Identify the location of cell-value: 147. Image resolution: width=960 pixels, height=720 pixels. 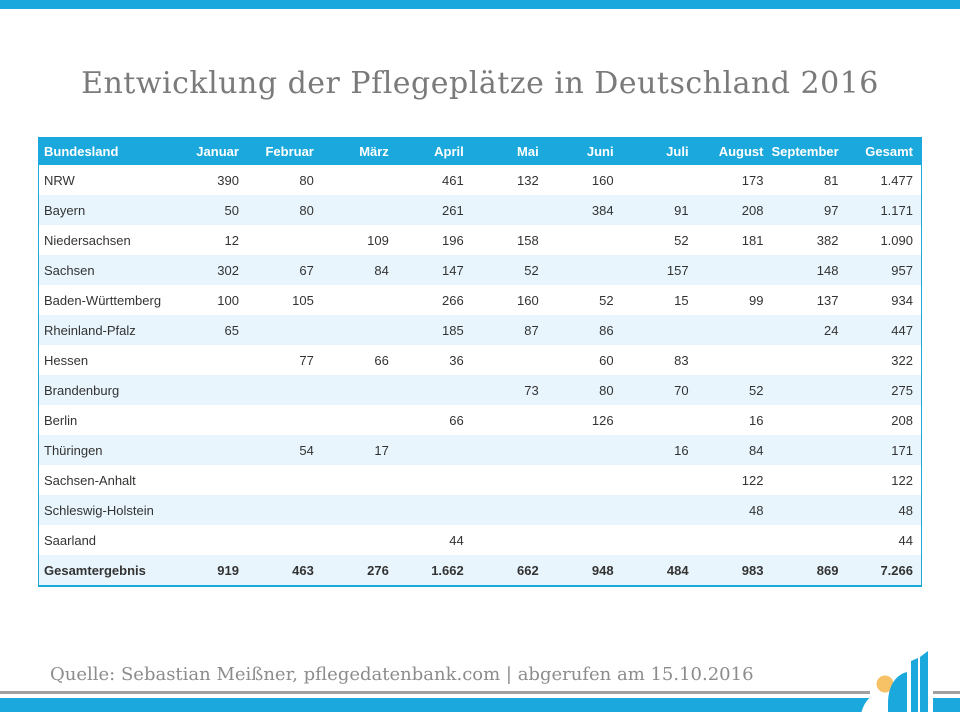
(434, 270).